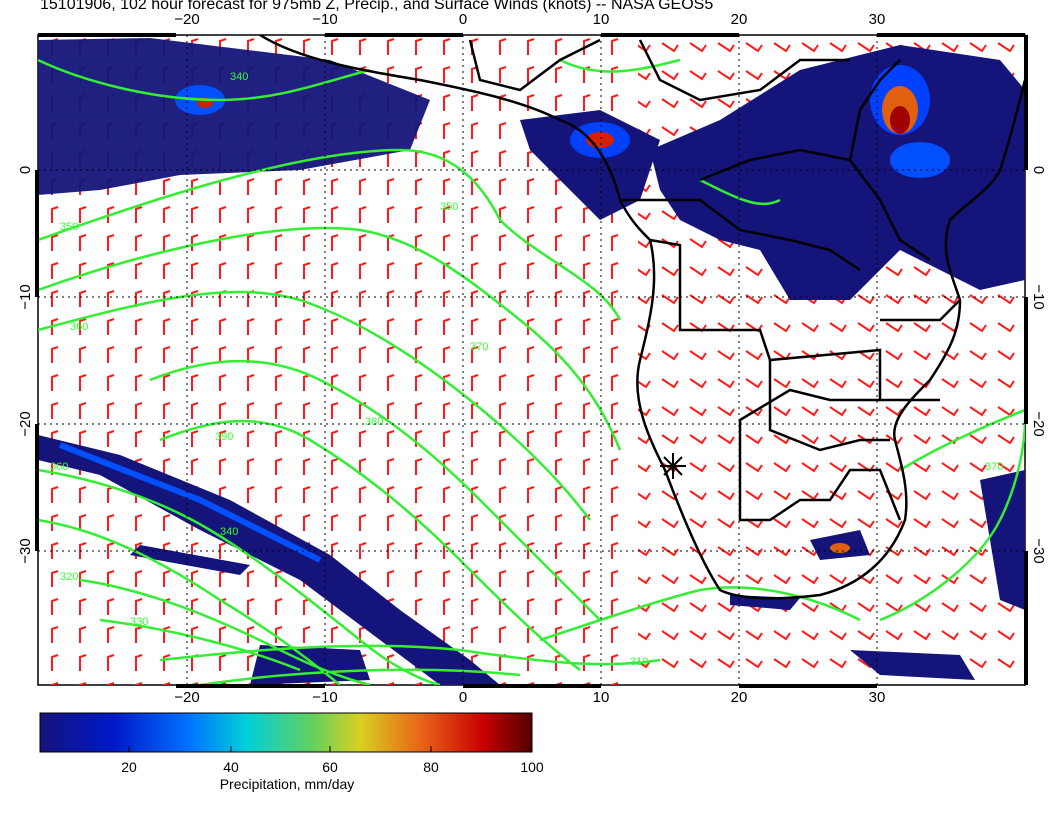  Describe the element at coordinates (25, 365) in the screenshot. I see `left-axis-labels: 0 −10 −20 −30` at that location.